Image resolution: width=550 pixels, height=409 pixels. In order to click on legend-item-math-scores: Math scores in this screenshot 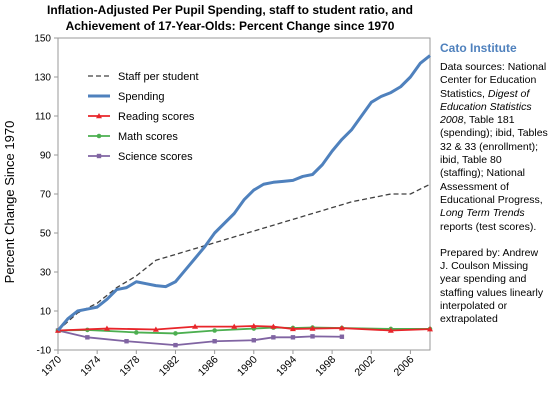, I will do `click(133, 137)`.